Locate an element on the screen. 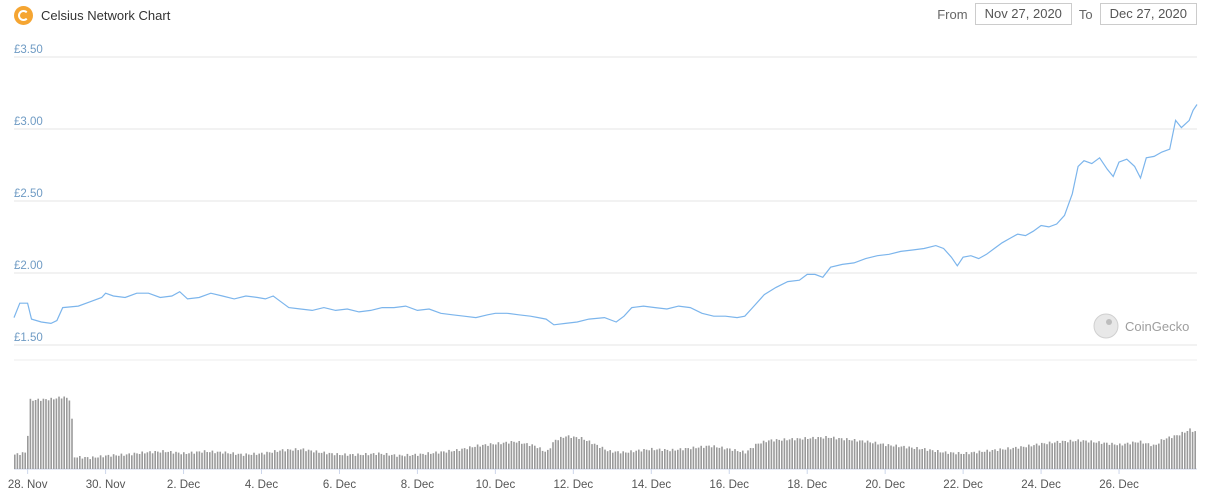 This screenshot has height=503, width=1211. y-tick-label: £3.00 is located at coordinates (28, 122).